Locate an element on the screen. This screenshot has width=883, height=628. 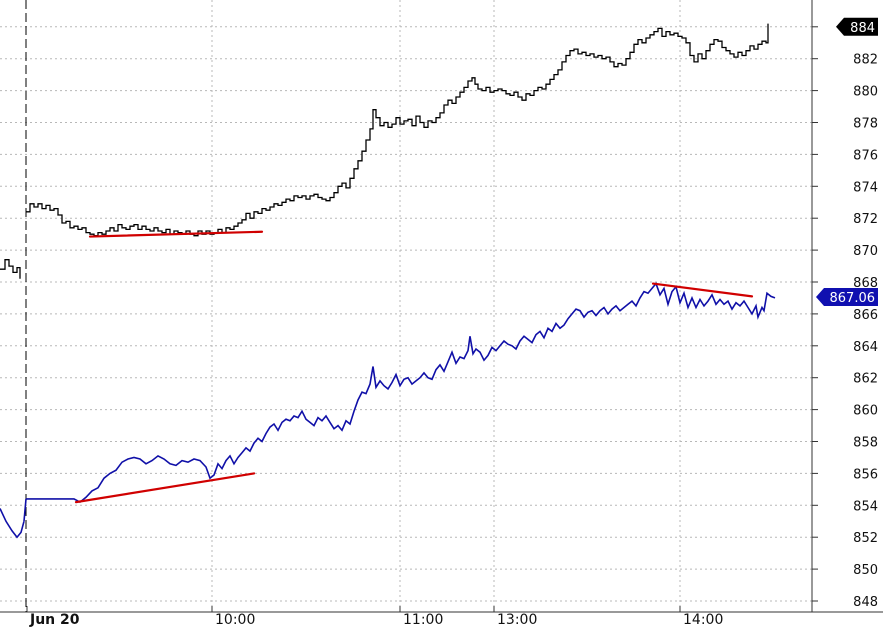
y-tick-label: 852 is located at coordinates (865, 538).